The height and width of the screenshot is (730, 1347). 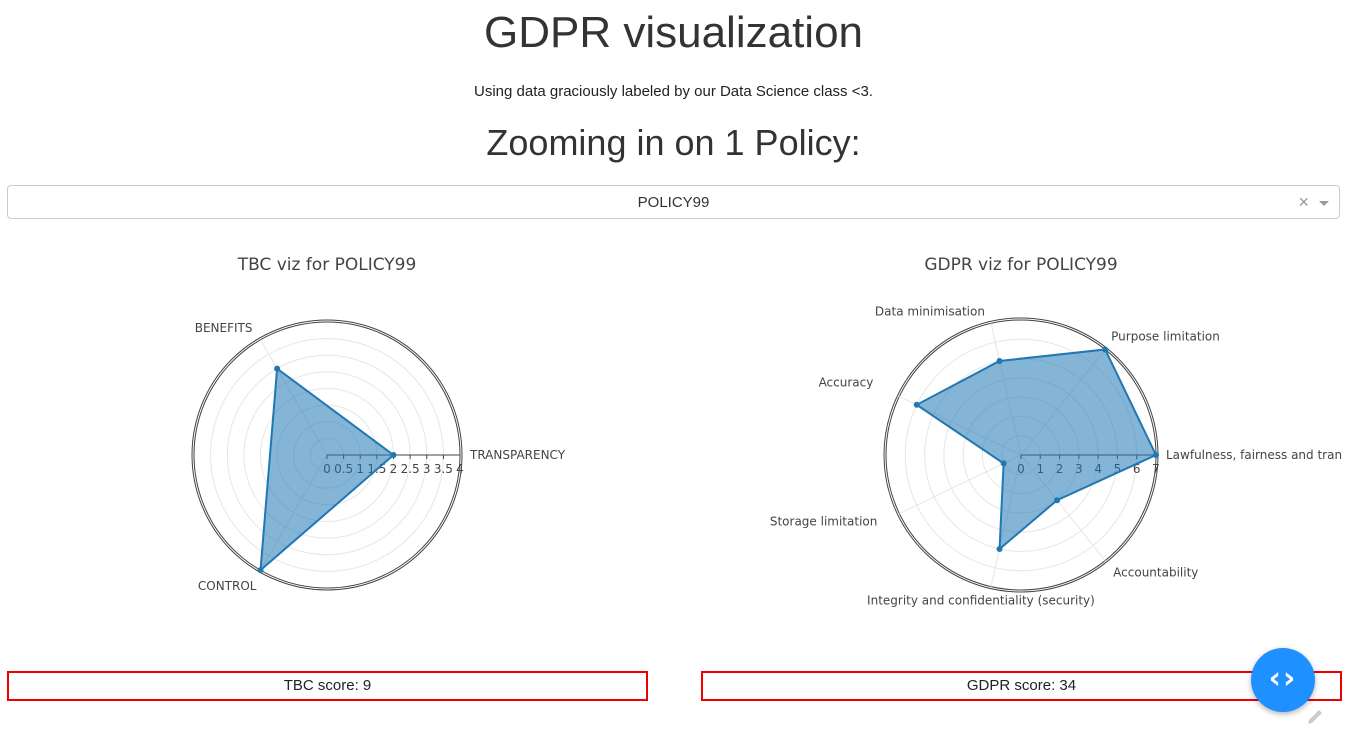 I want to click on category-label: Storage limitation, so click(x=824, y=522).